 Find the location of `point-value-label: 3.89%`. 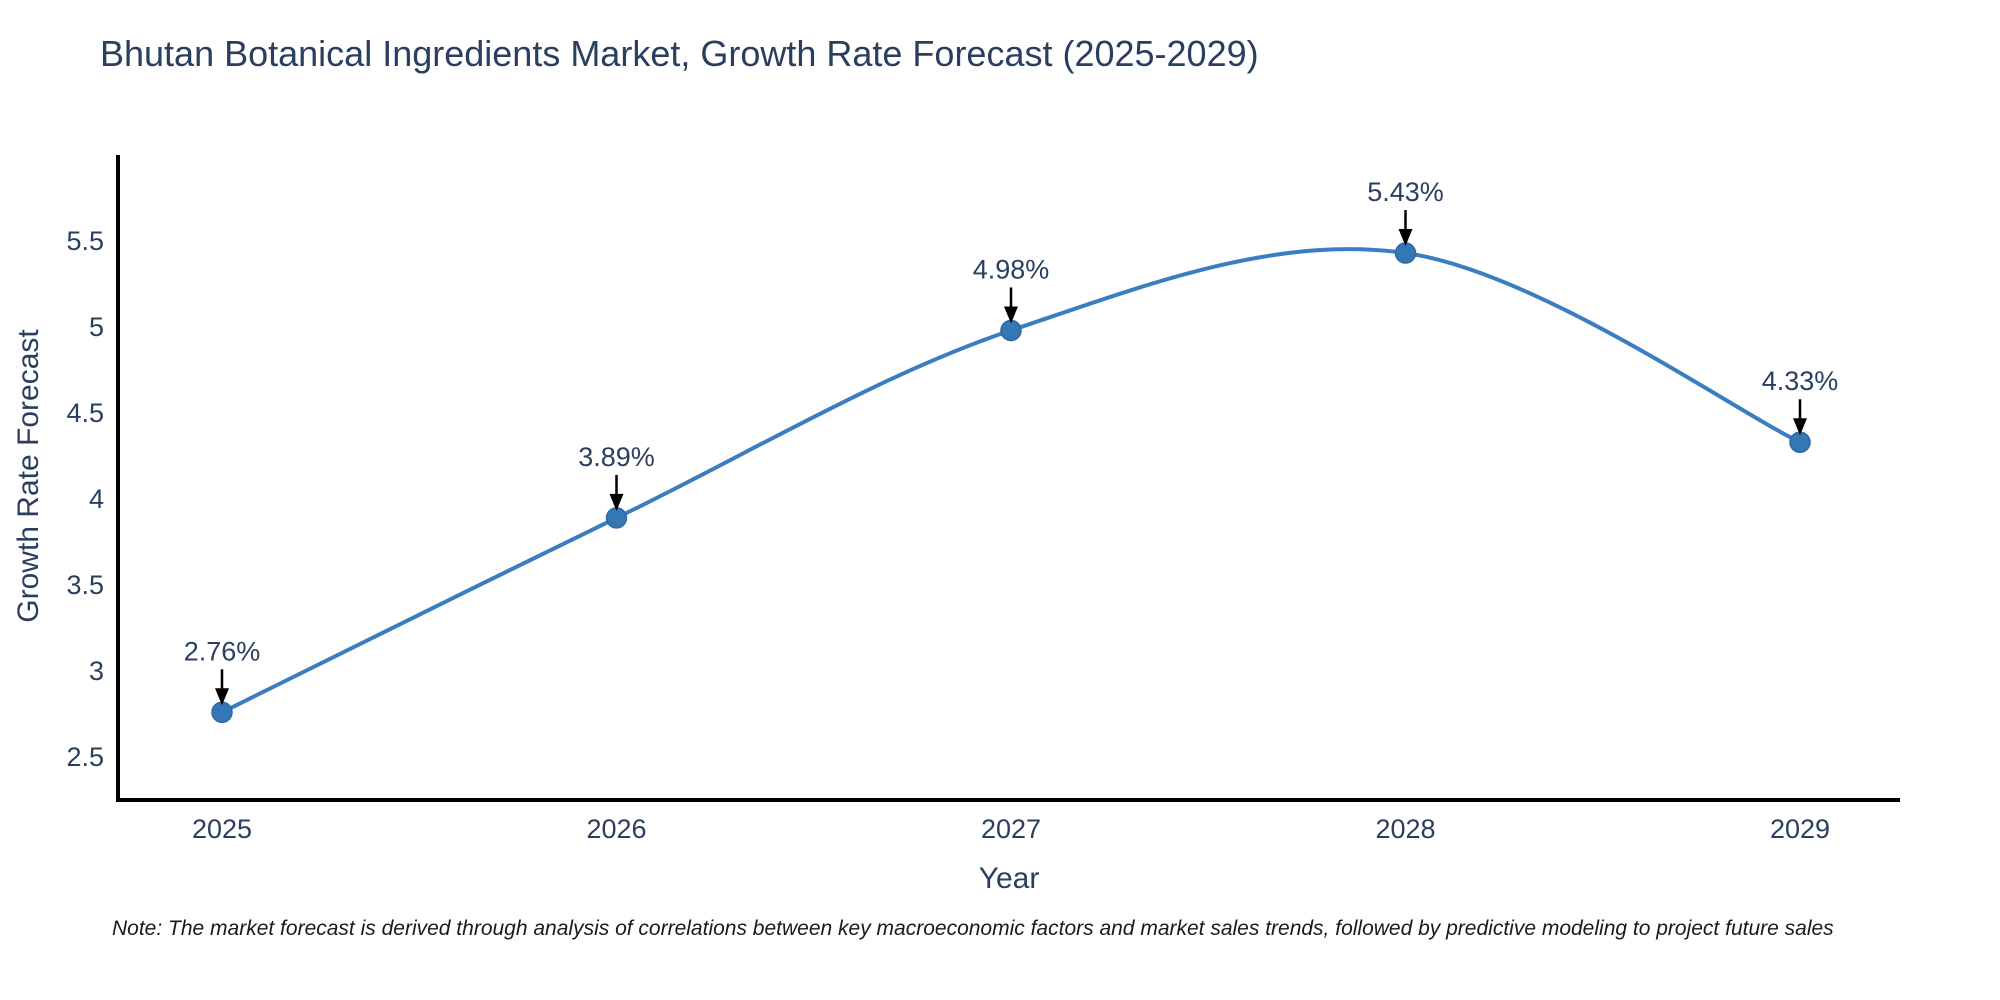

point-value-label: 3.89% is located at coordinates (616, 457).